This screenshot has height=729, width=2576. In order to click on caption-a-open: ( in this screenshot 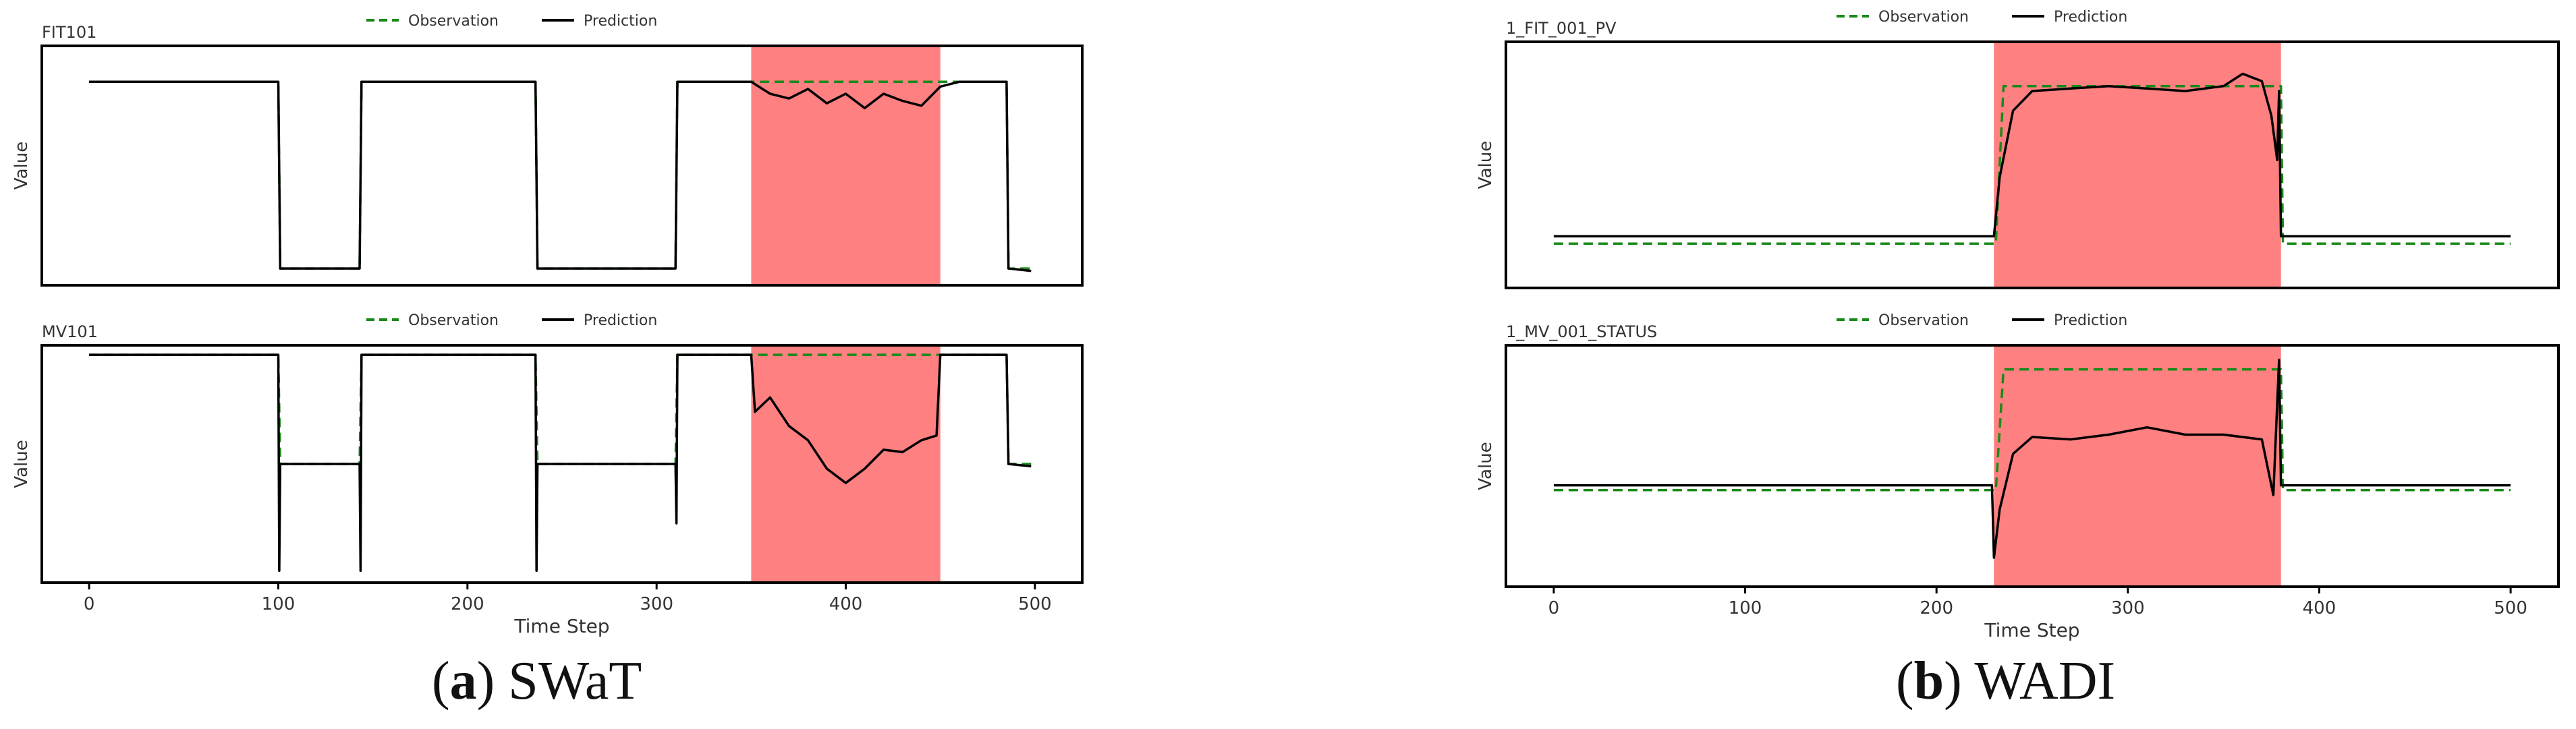, I will do `click(441, 681)`.